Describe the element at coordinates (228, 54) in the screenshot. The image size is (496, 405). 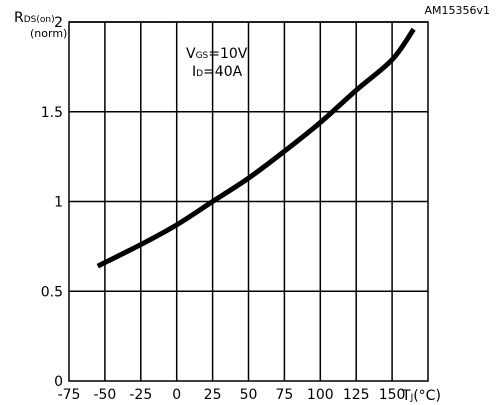
I see `annotation-vgs-value: =10V` at that location.